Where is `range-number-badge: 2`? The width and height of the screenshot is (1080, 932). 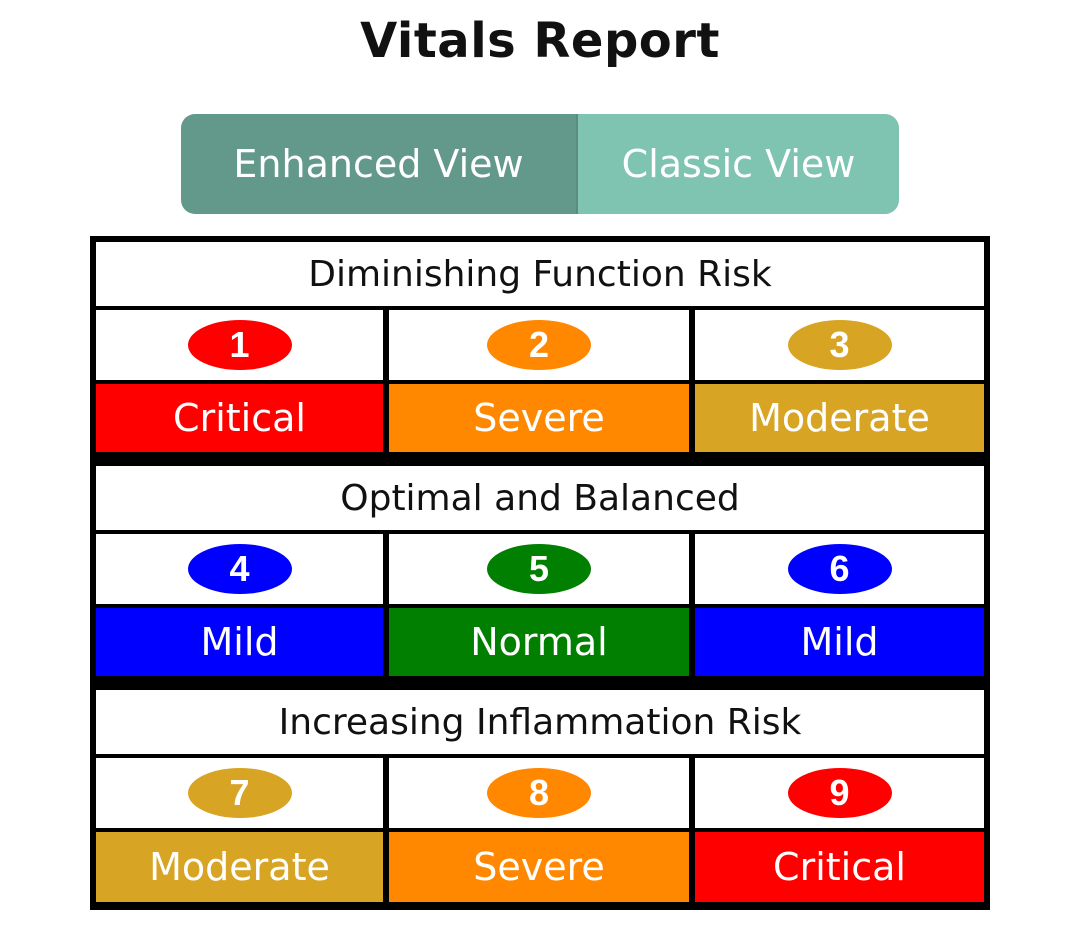 range-number-badge: 2 is located at coordinates (539, 345).